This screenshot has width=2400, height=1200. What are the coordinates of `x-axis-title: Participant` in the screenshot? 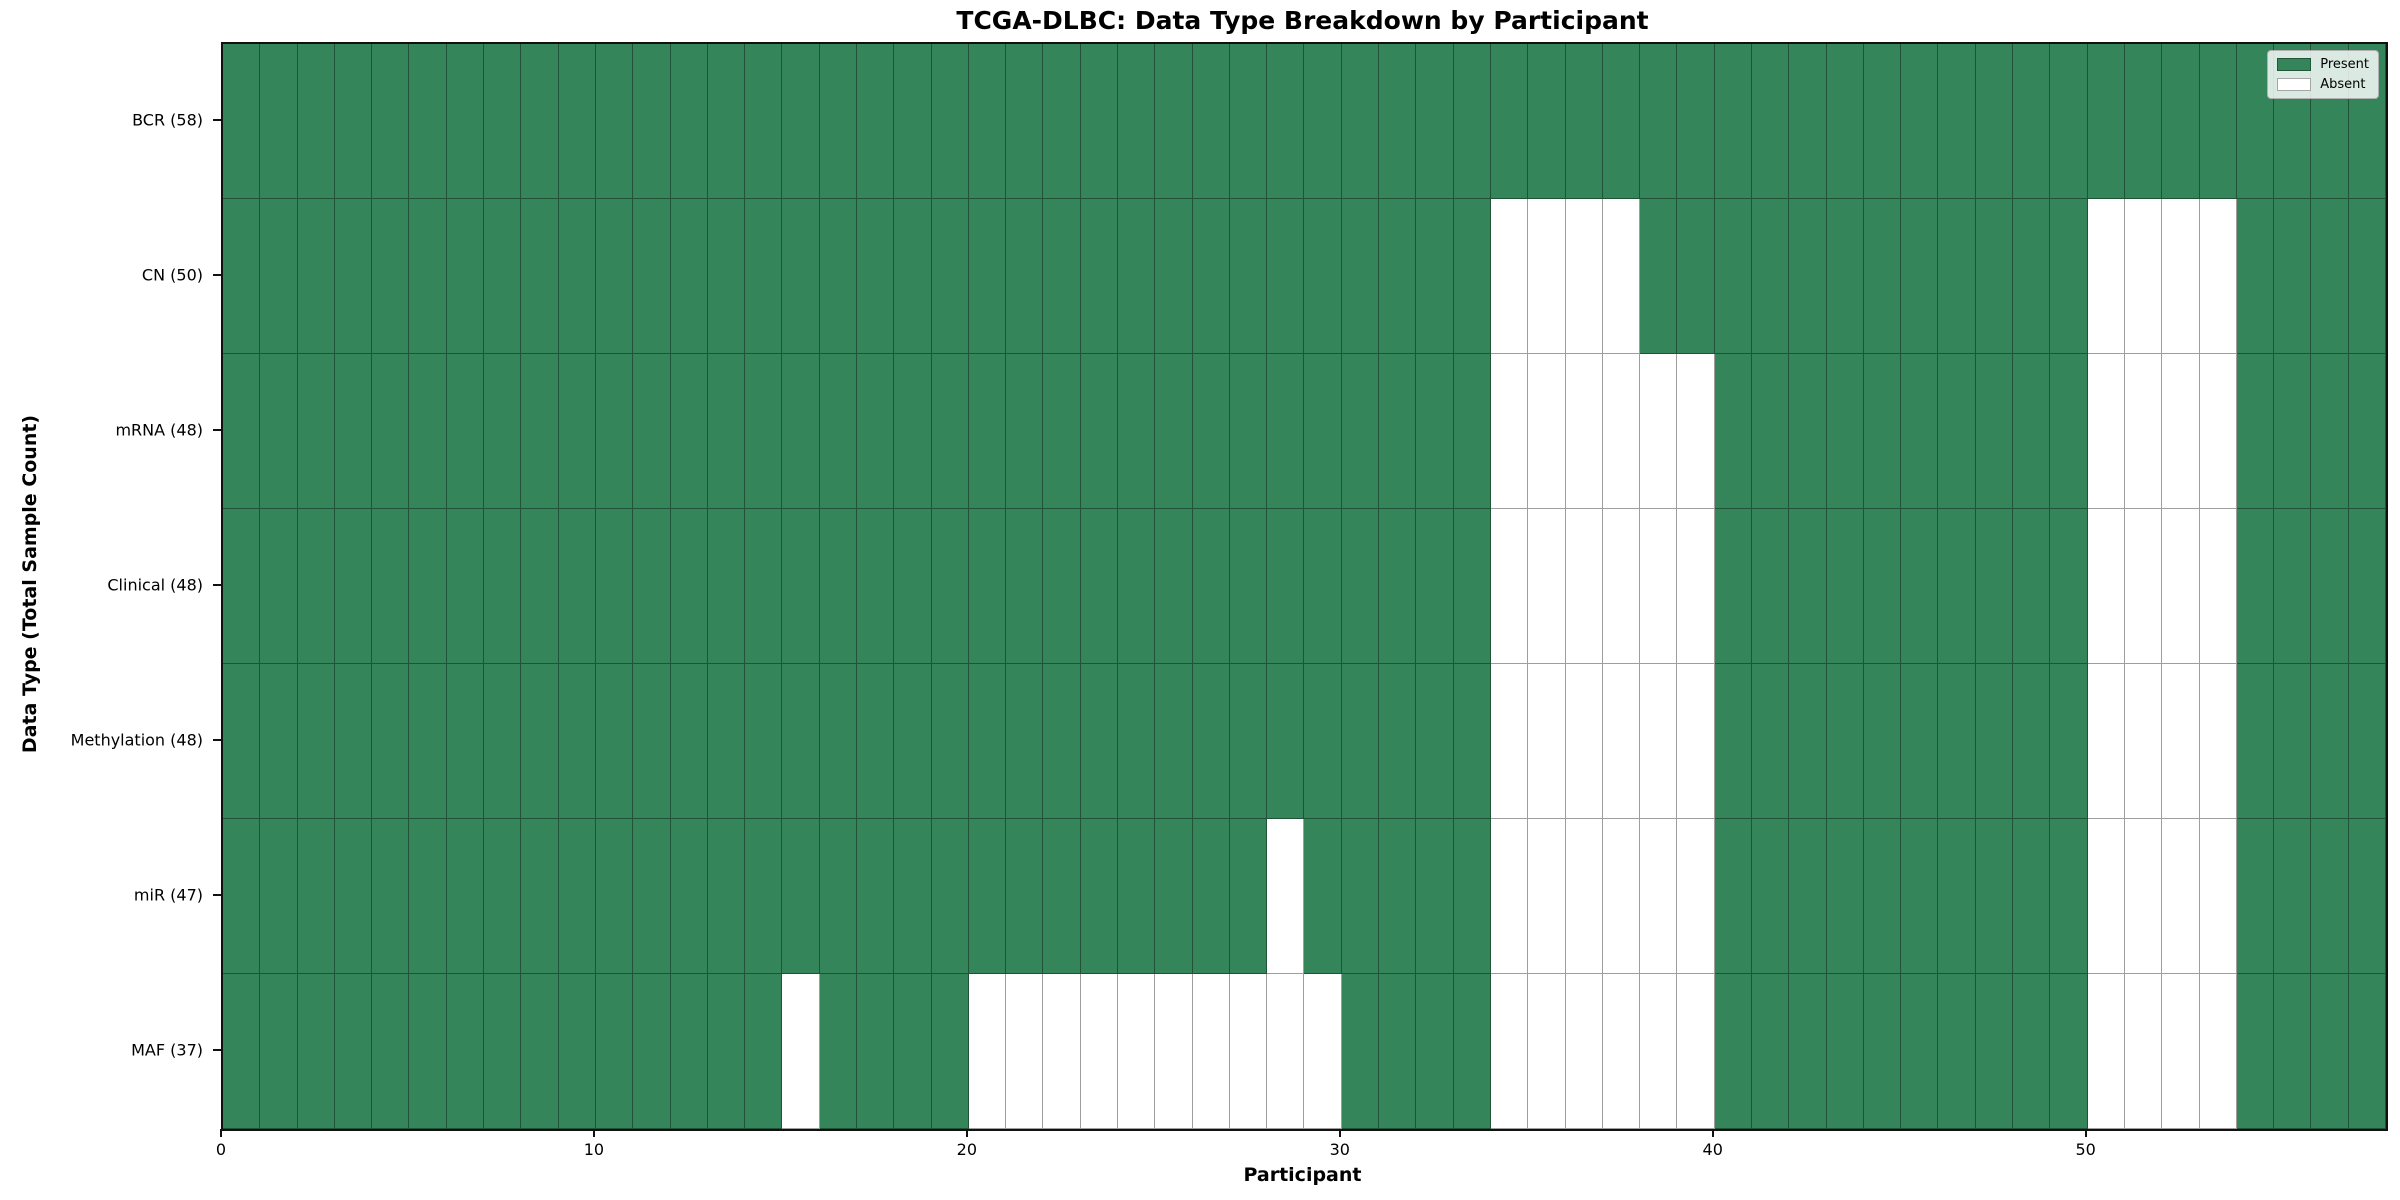 It's located at (1302, 1175).